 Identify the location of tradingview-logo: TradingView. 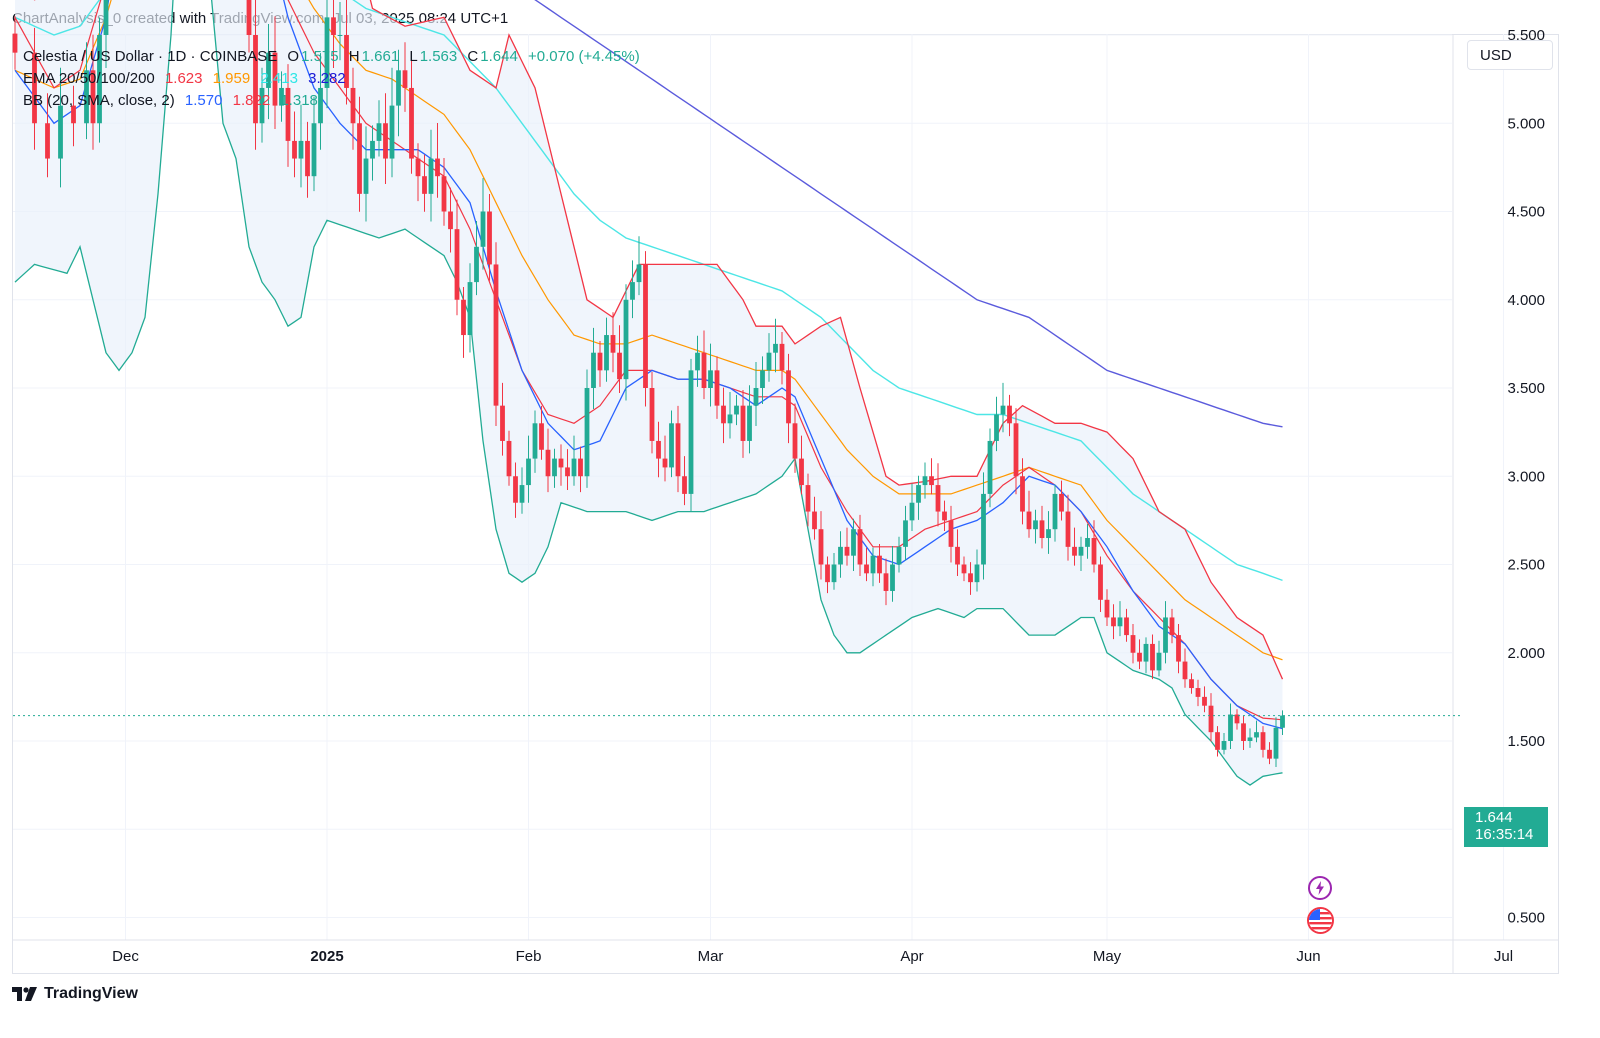
(75, 994).